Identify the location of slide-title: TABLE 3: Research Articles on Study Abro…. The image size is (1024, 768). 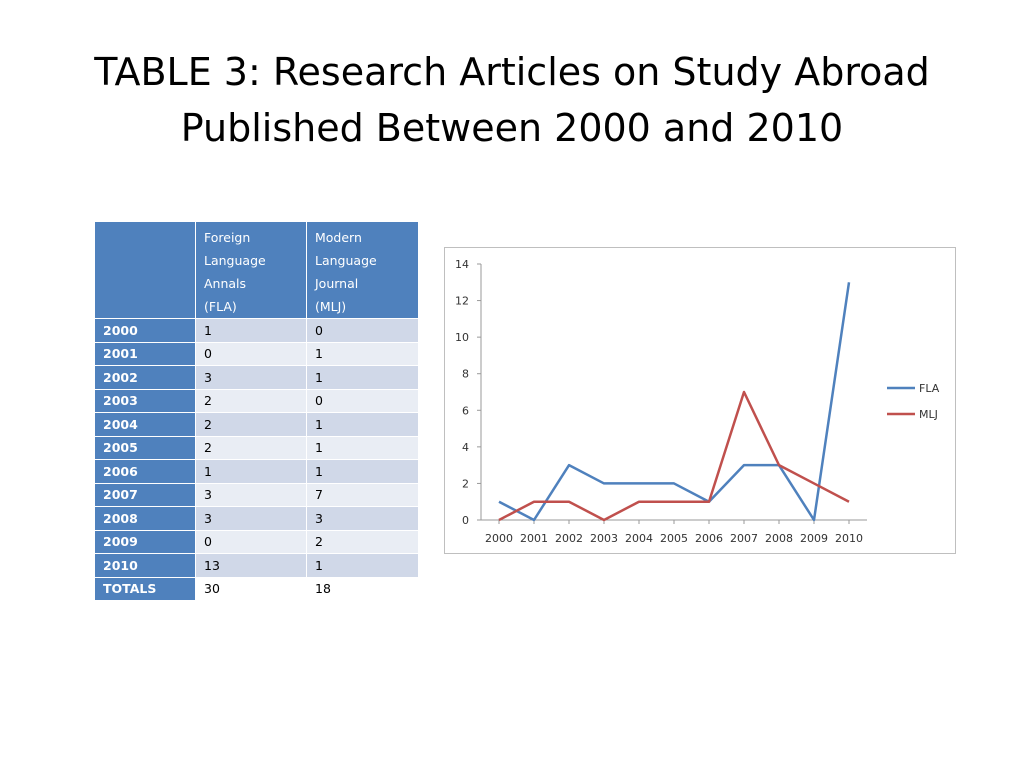
(512, 100).